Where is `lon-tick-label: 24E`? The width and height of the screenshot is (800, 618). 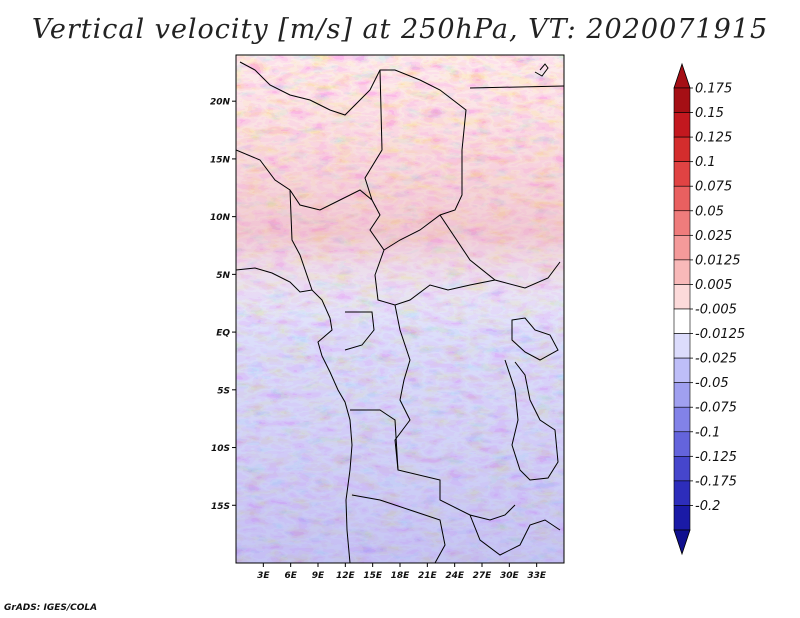
lon-tick-label: 24E is located at coordinates (455, 576).